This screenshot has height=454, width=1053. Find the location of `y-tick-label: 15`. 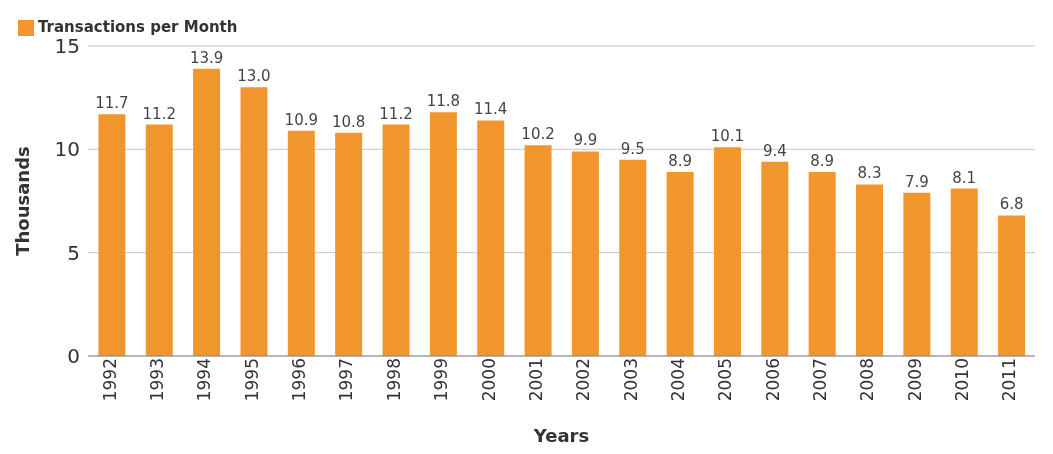

y-tick-label: 15 is located at coordinates (67, 46).